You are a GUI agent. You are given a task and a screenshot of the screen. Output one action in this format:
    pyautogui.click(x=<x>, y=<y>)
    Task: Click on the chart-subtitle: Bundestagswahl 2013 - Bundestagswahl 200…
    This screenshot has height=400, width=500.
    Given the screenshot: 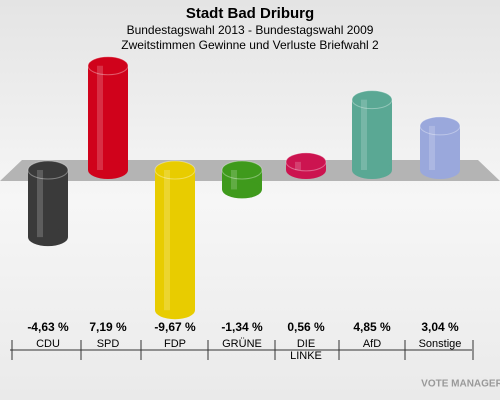 What is the action you would take?
    pyautogui.click(x=250, y=30)
    